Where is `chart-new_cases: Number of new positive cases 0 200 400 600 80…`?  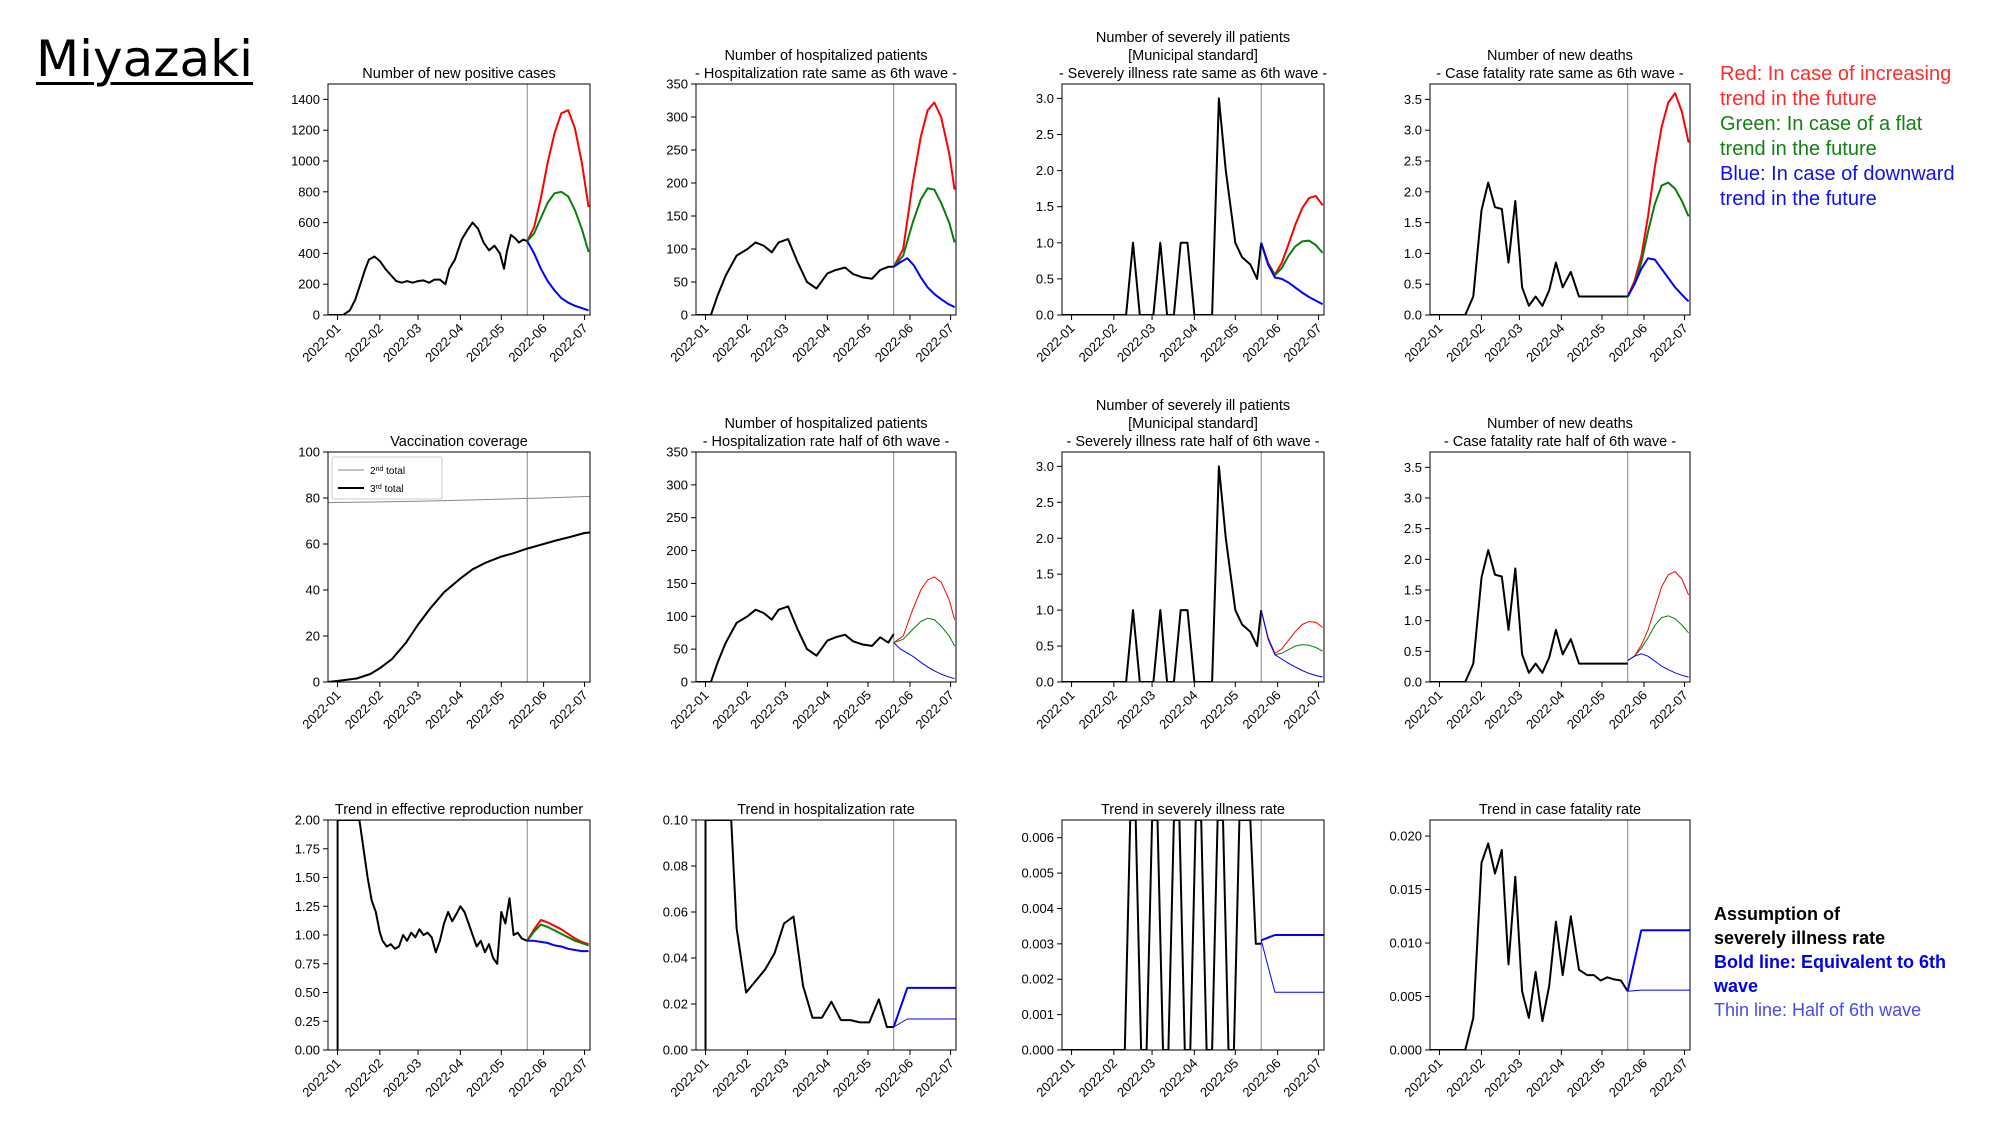 chart-new_cases: Number of new positive cases 0 200 400 600 80… is located at coordinates (441, 215).